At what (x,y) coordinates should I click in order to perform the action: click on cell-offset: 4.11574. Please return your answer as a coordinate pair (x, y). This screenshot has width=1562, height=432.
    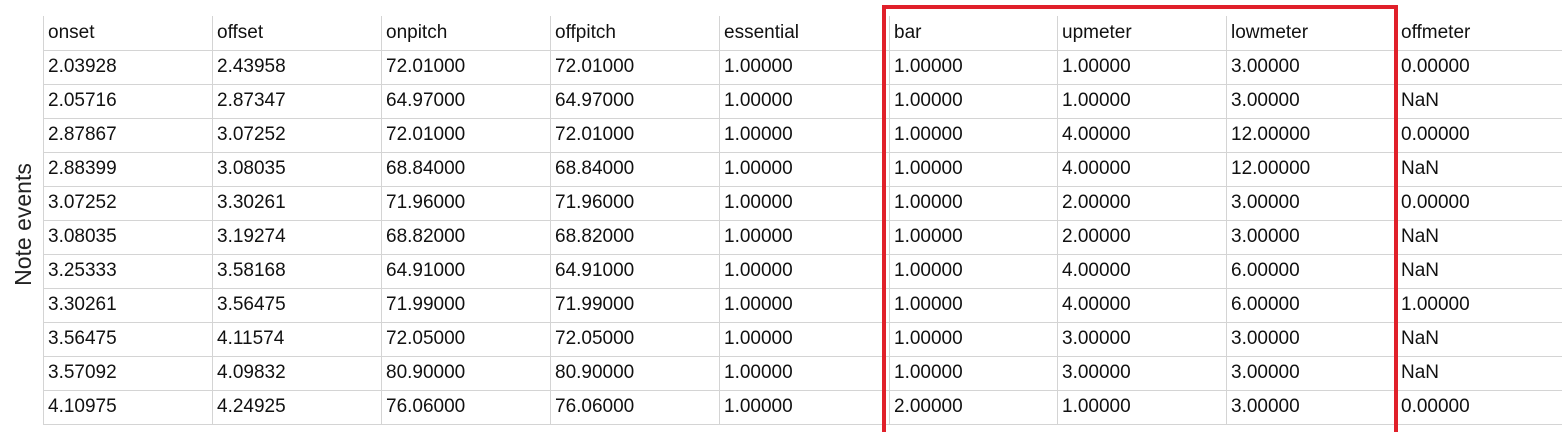
    Looking at the image, I should click on (297, 339).